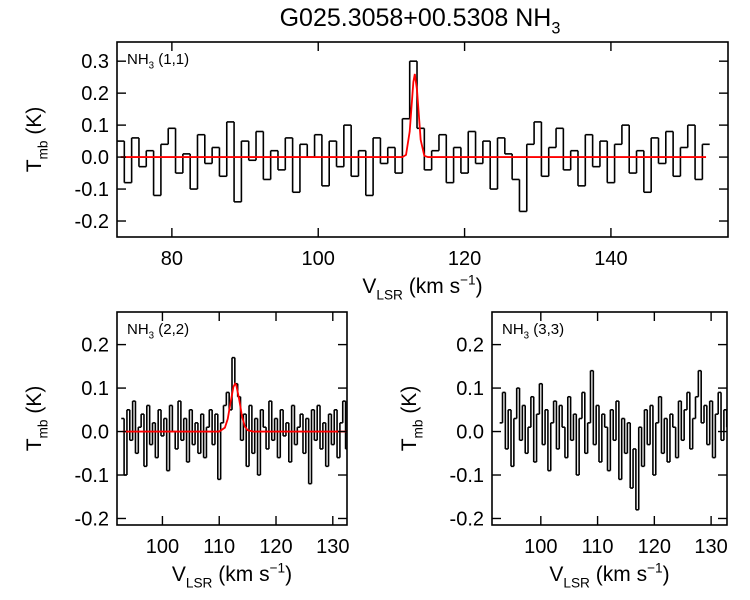 This screenshot has width=750, height=600. What do you see at coordinates (416, 18) in the screenshot?
I see `chart-title-part: G025.3058+00.5308 NH` at bounding box center [416, 18].